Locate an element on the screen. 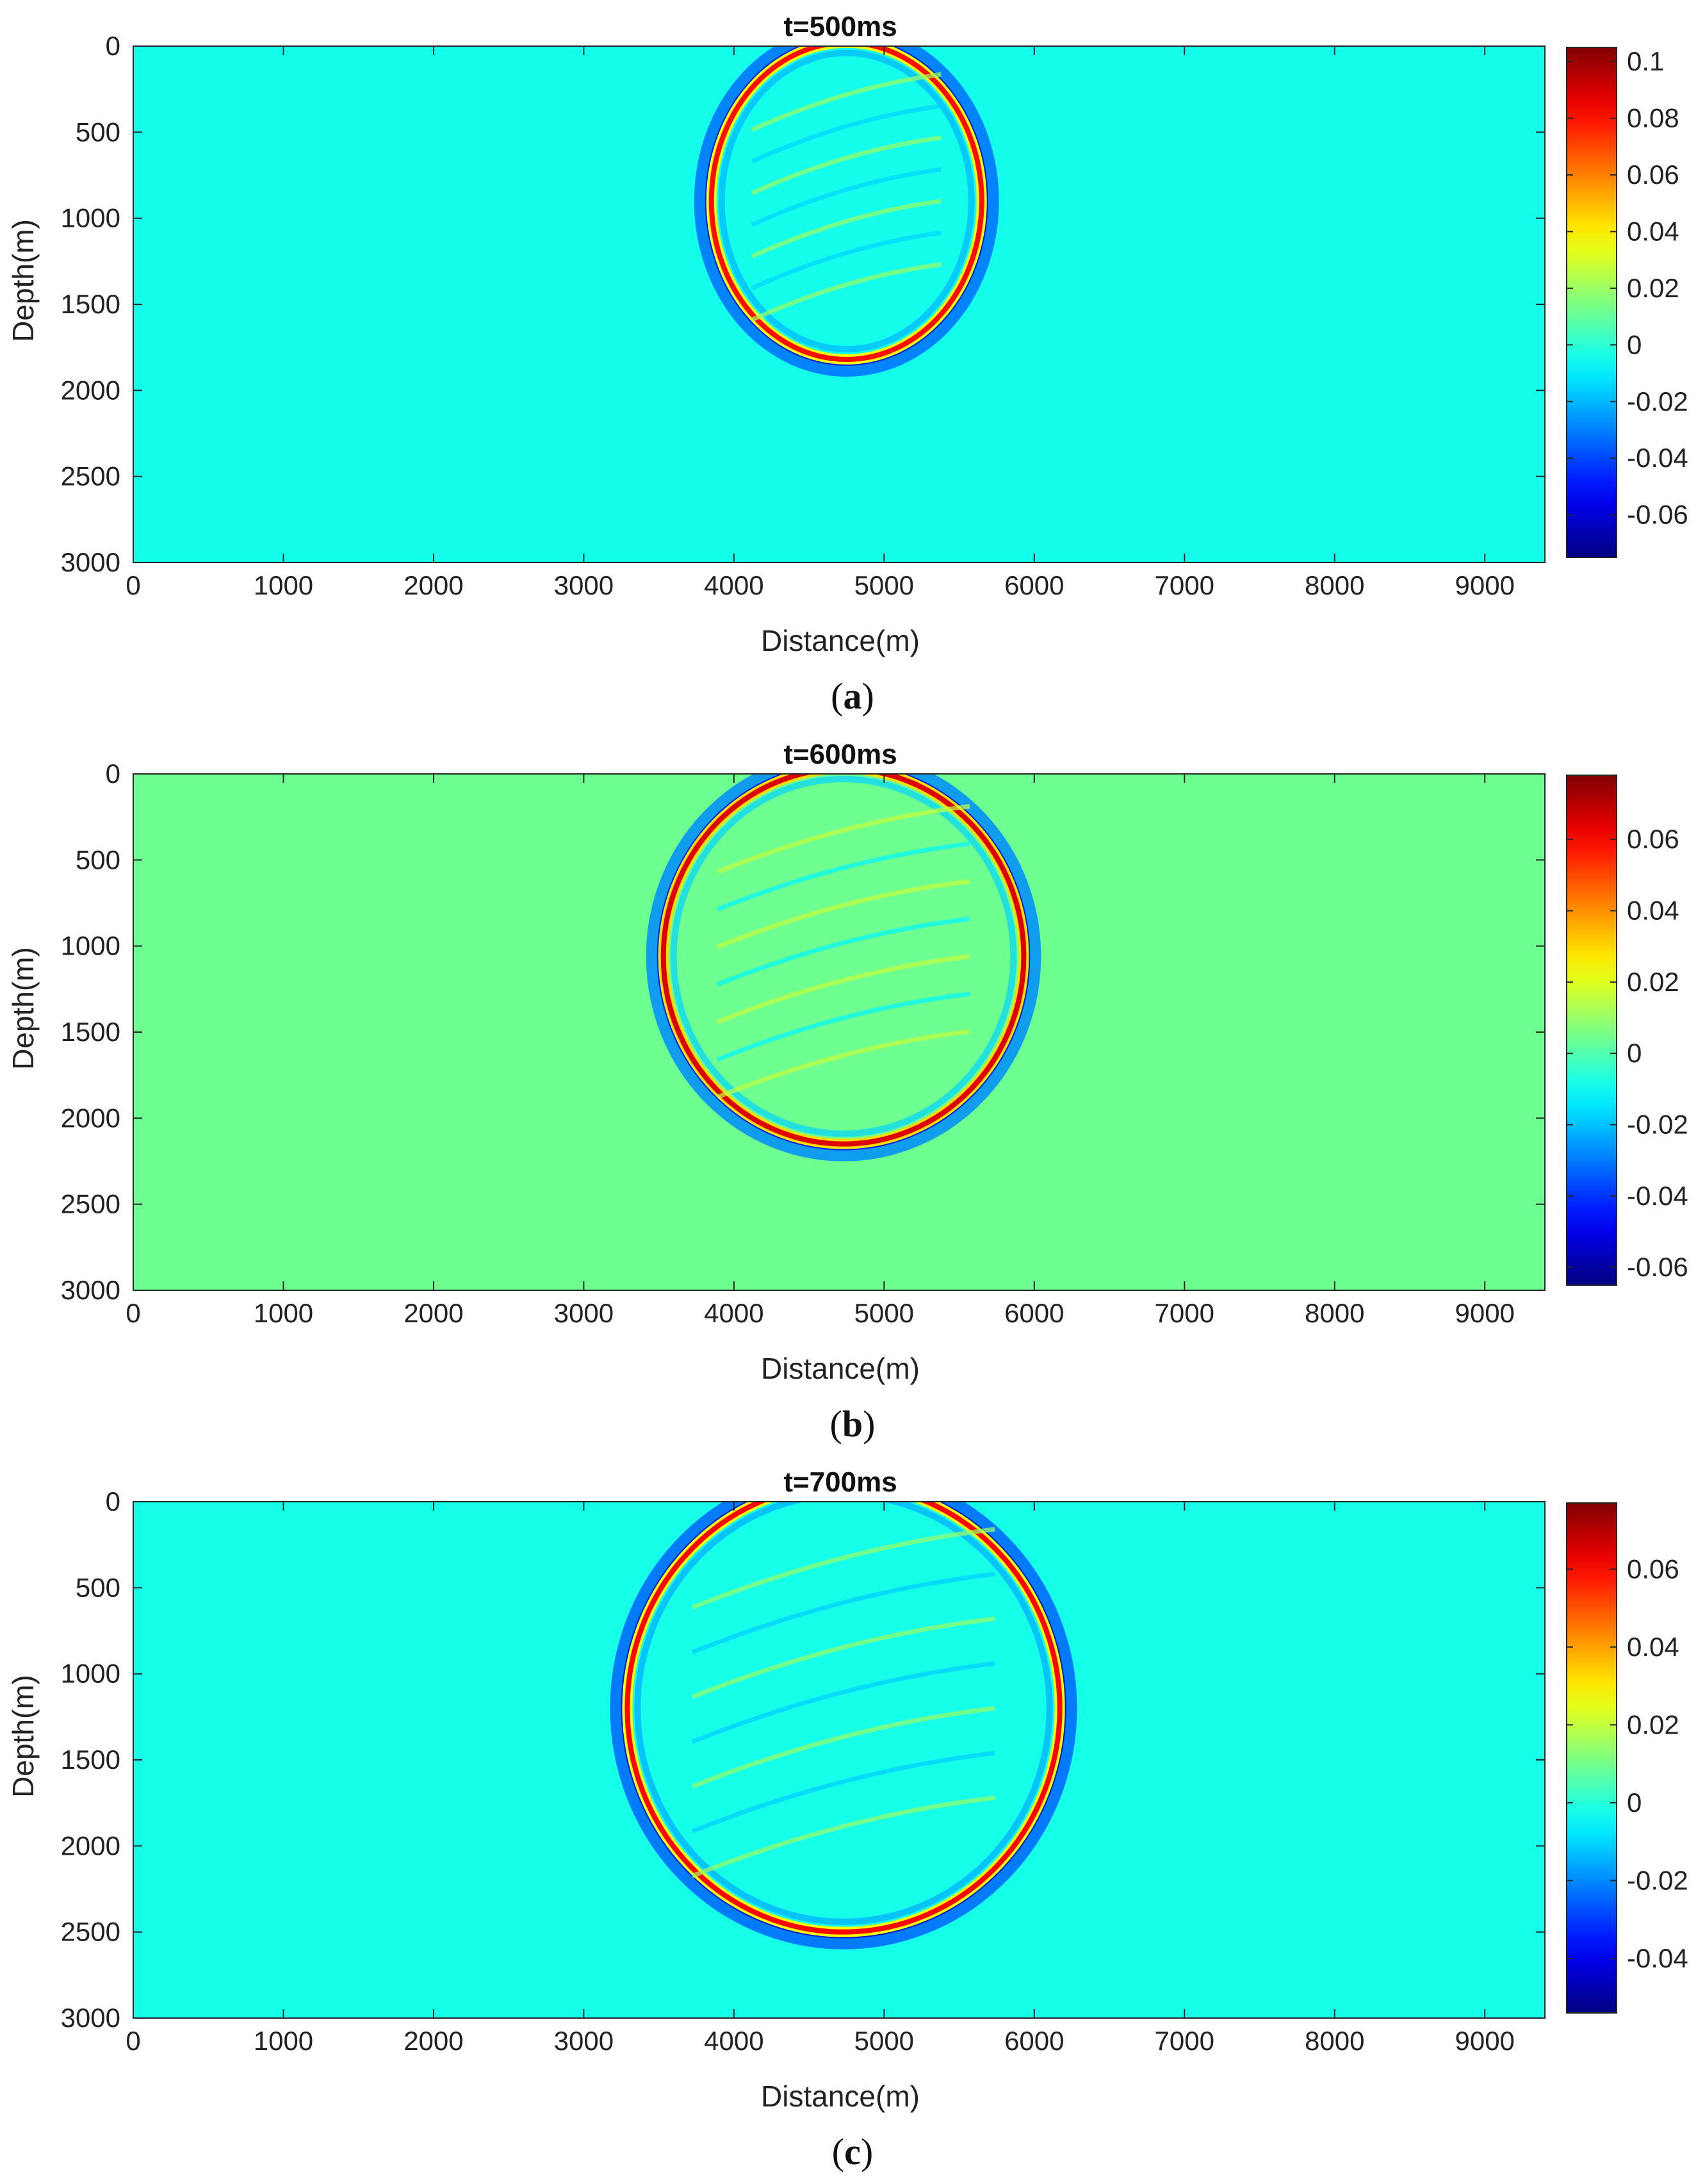  colorbar-tick-label: 0.1 is located at coordinates (1645, 61).